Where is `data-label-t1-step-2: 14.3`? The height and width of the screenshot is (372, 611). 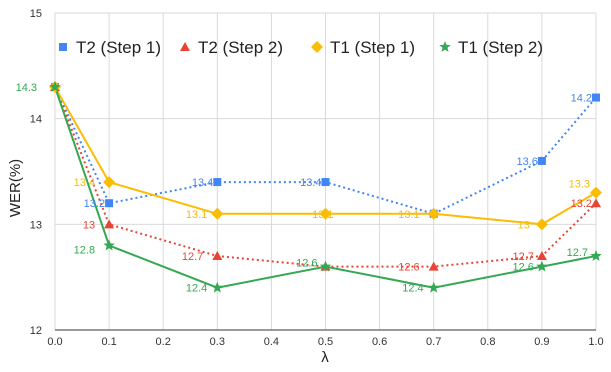
data-label-t1-step-2: 14.3 is located at coordinates (26, 88).